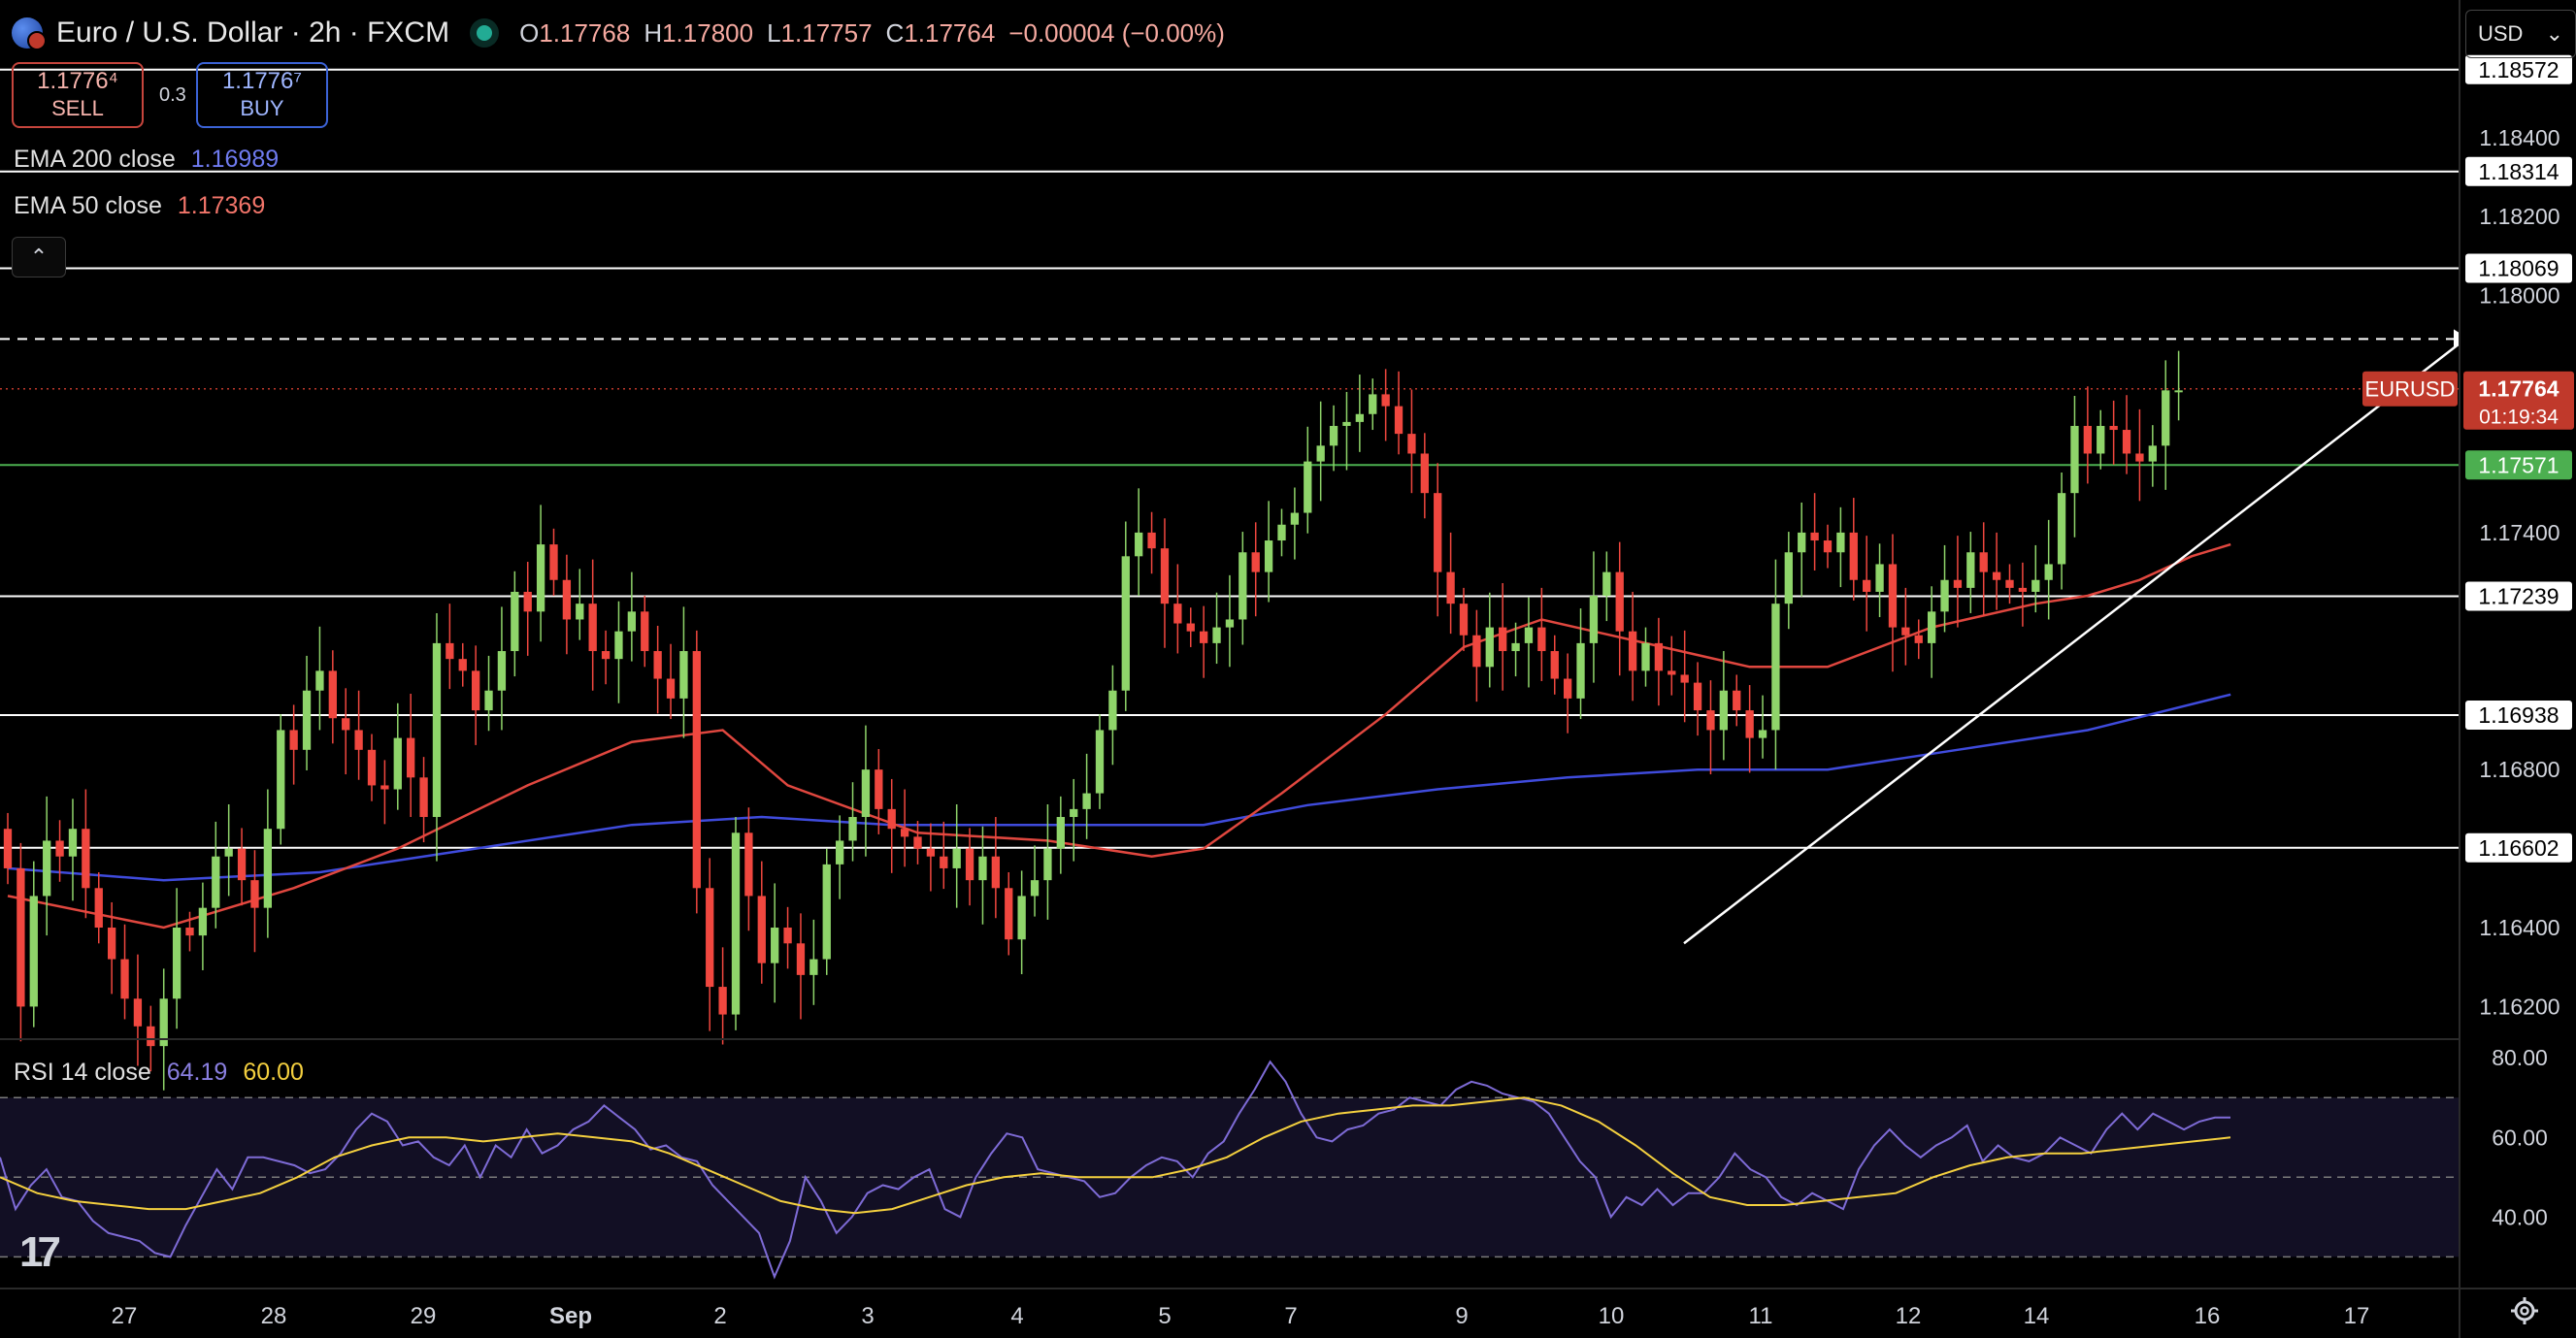  Describe the element at coordinates (140, 205) in the screenshot. I see `ema50-legend: EMA 50 close 1.17369` at that location.